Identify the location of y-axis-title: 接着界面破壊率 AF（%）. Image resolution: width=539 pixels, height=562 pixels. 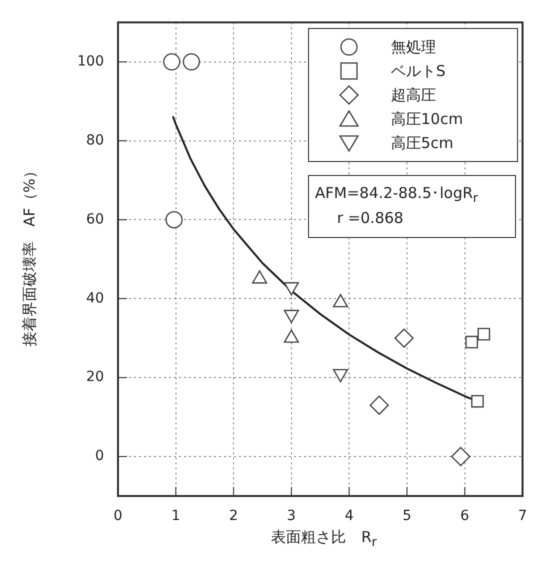
(30, 255).